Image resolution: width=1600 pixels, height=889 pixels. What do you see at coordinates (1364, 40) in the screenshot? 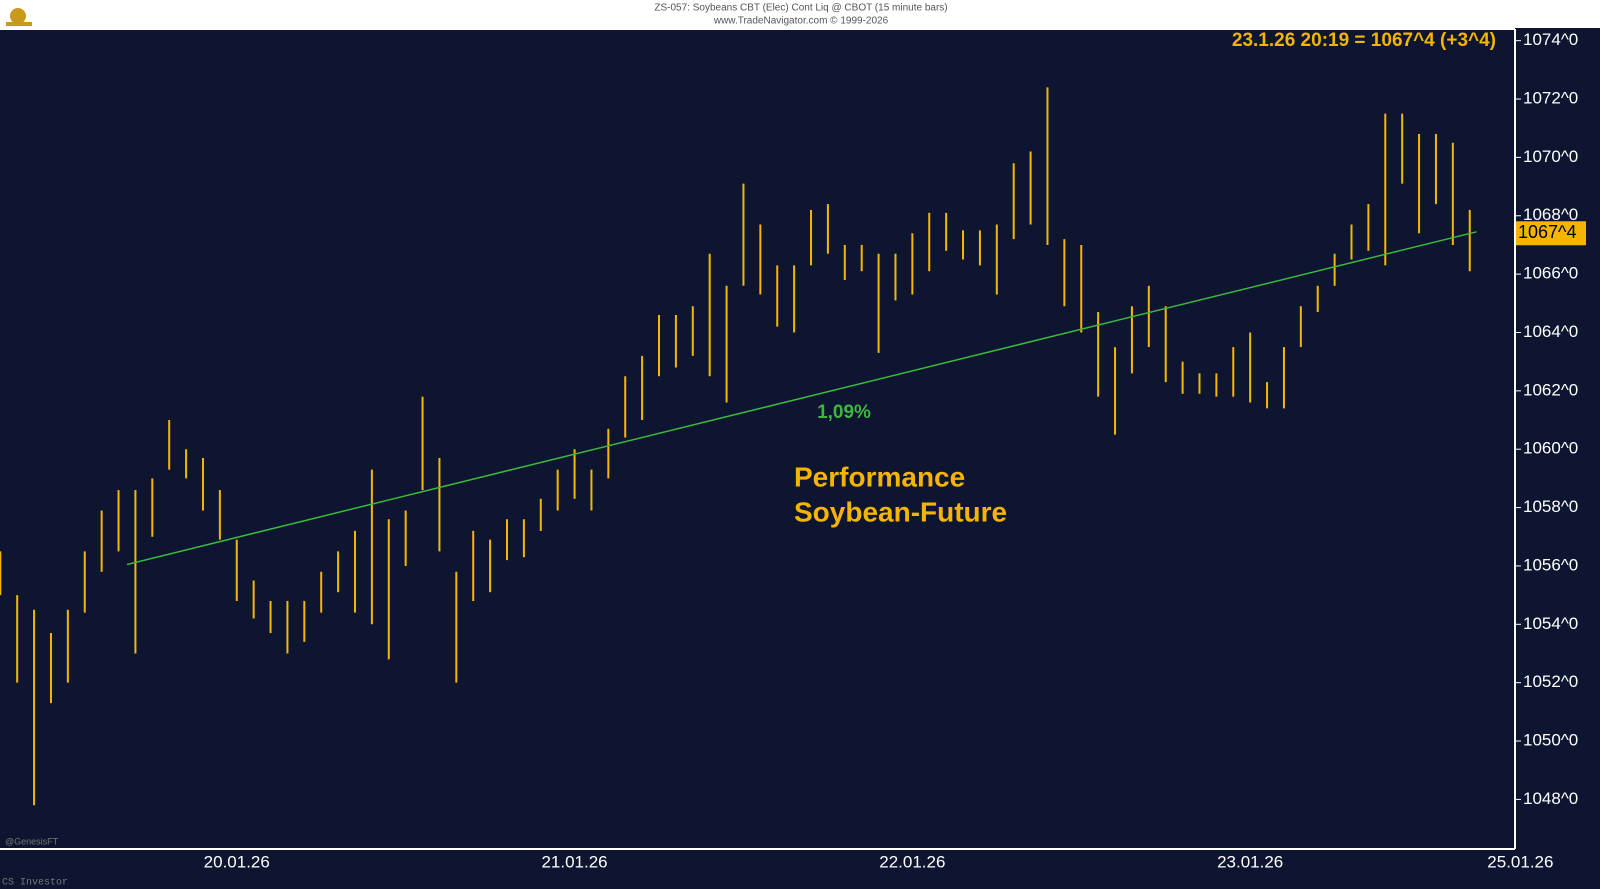
I see `quote: 23.1.26 20:19 = 1067^4 (+3^4)` at bounding box center [1364, 40].